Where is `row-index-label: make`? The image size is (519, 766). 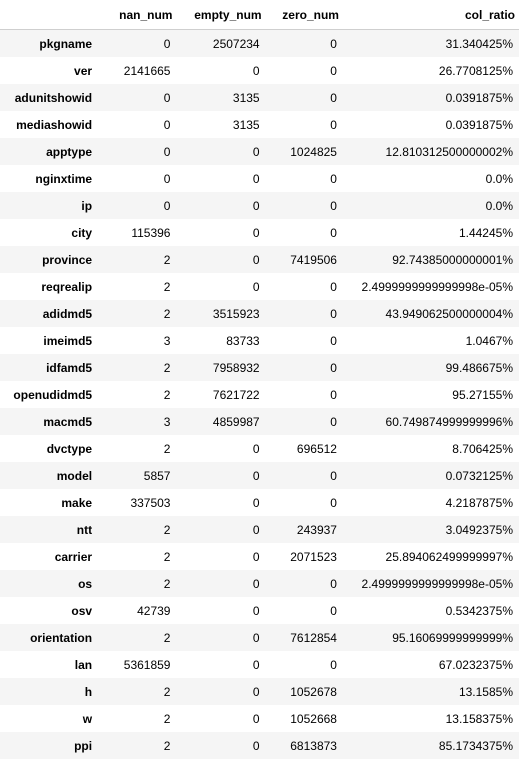
row-index-label: make is located at coordinates (77, 502).